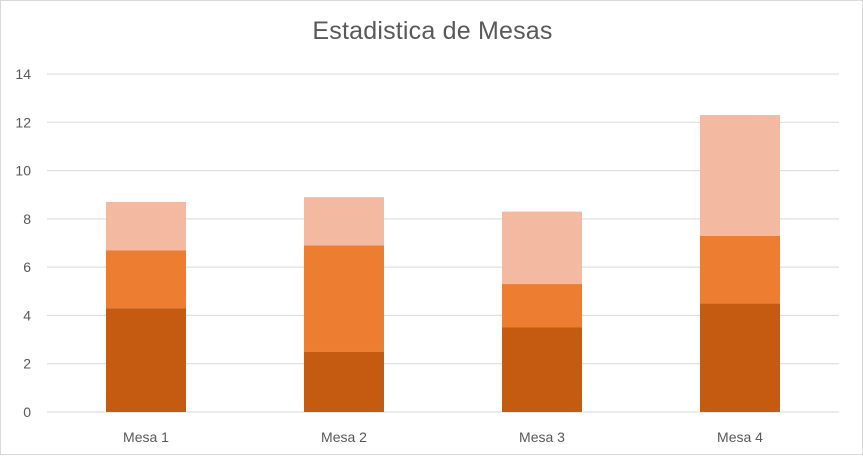  I want to click on x-tick-label: Mesa 4, so click(740, 437).